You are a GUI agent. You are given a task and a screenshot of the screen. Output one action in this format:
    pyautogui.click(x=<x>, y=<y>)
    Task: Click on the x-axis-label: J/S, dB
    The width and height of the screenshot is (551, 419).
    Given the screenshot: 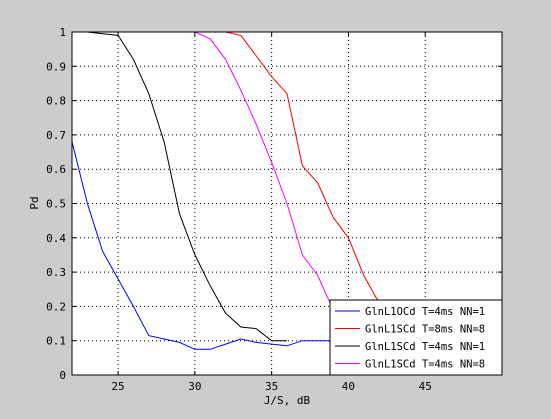 What is the action you would take?
    pyautogui.click(x=287, y=400)
    